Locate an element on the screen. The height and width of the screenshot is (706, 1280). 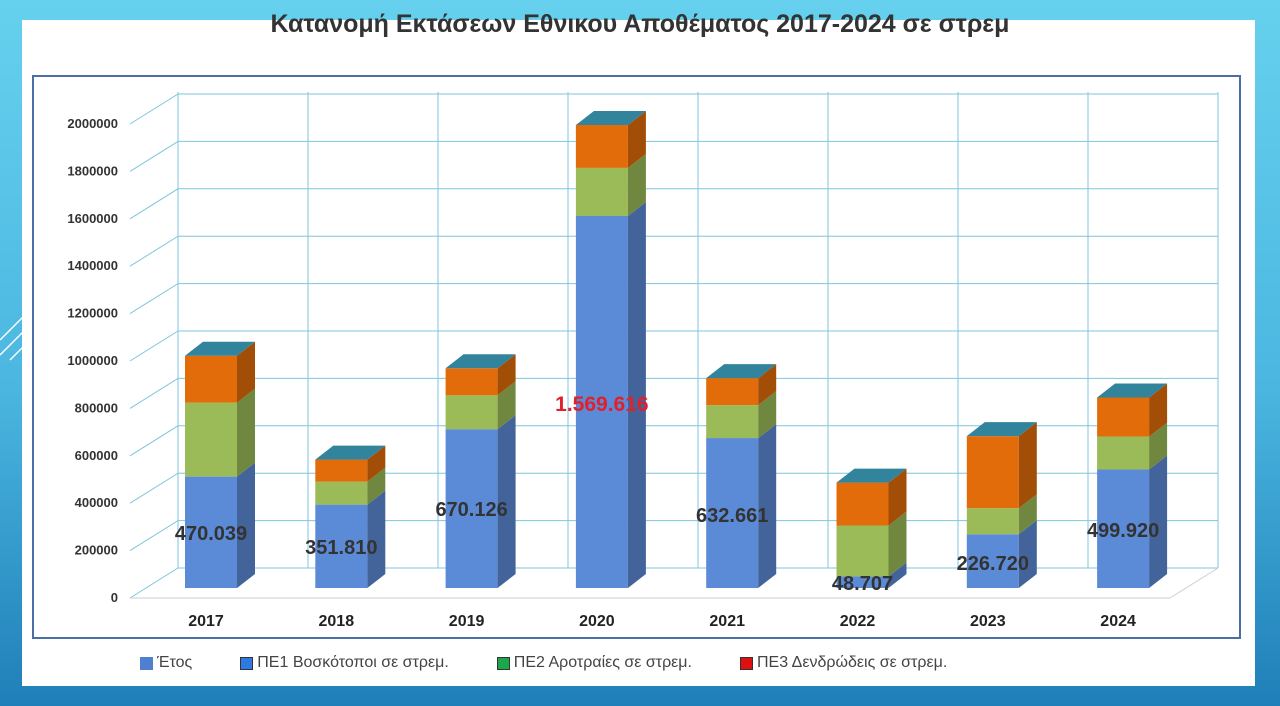
bar-stack-2020 is located at coordinates (610, 349).